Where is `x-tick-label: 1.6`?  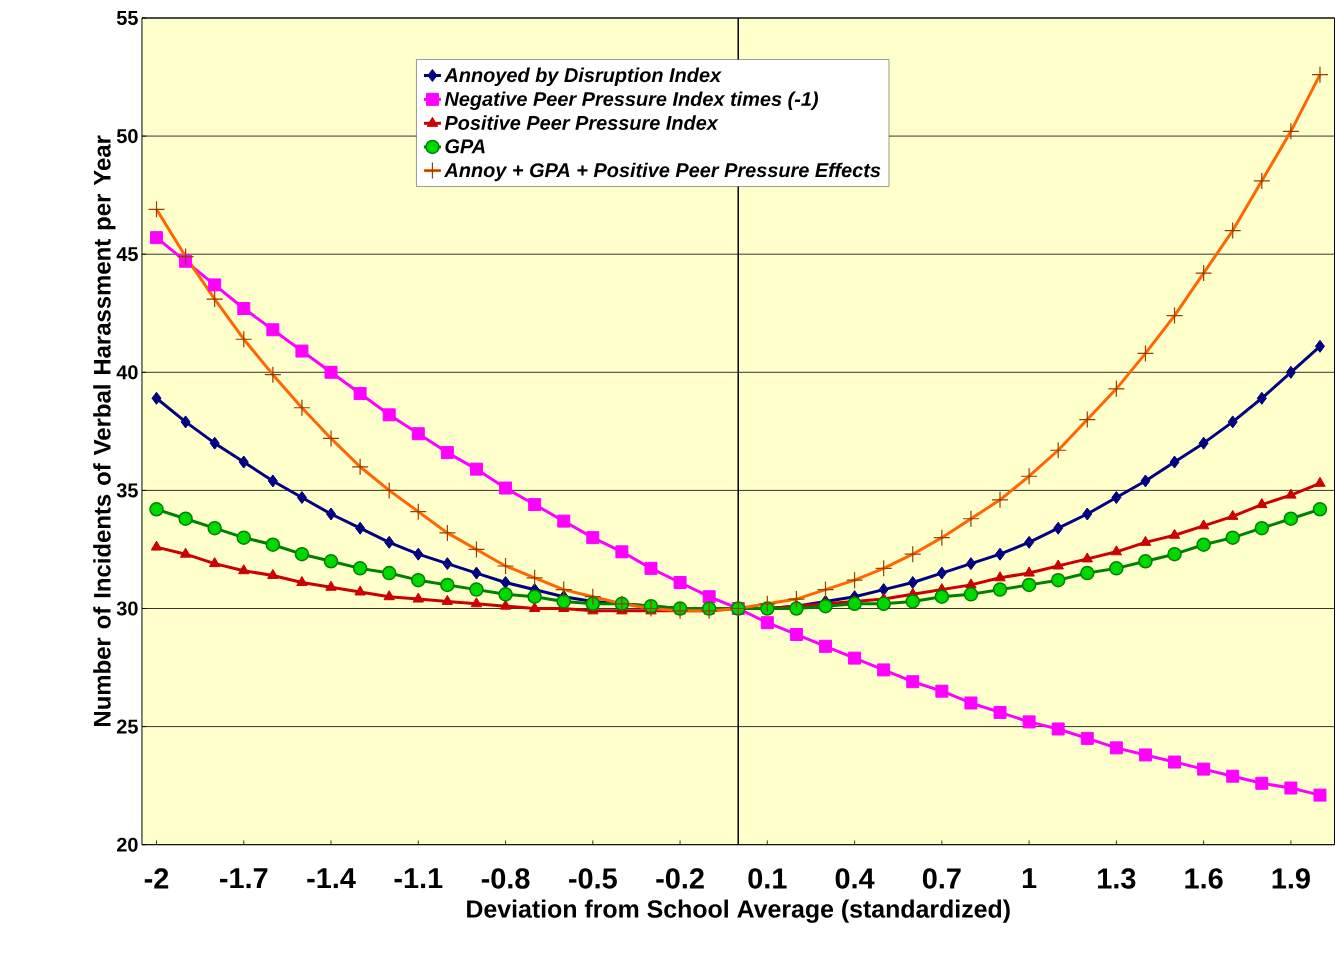
x-tick-label: 1.6 is located at coordinates (1204, 878).